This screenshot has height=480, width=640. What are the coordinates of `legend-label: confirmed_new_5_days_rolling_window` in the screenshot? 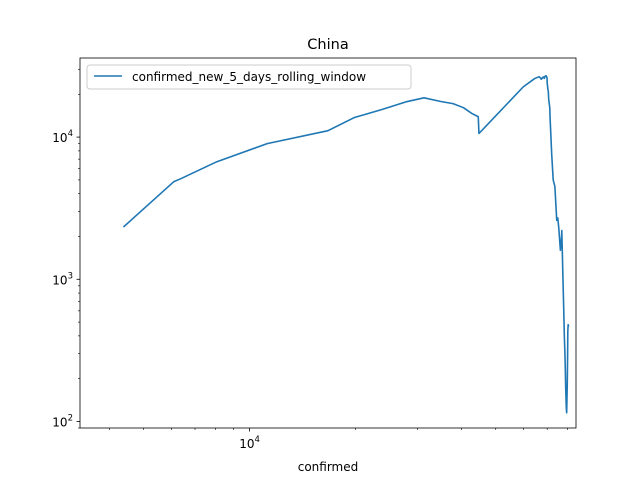 It's located at (249, 77).